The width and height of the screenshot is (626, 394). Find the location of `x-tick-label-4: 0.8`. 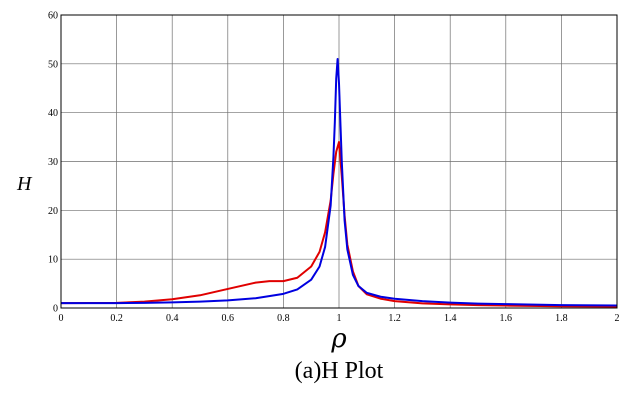

x-tick-label-4: 0.8 is located at coordinates (283, 318).